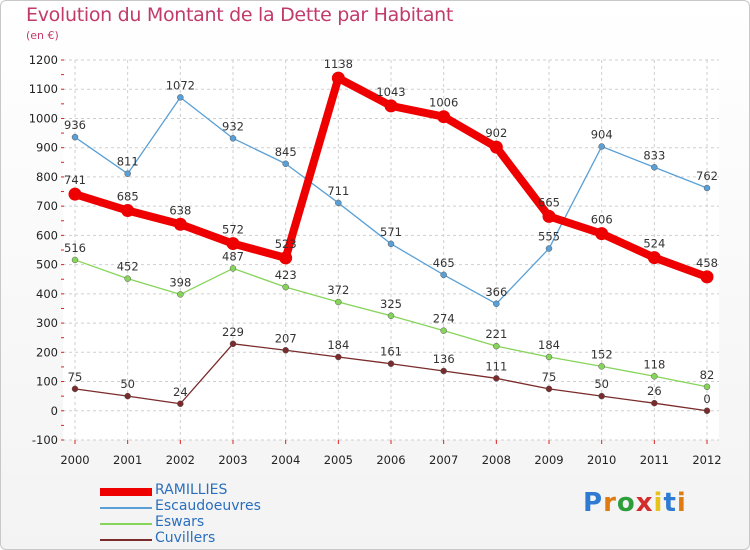 The height and width of the screenshot is (550, 750). Describe the element at coordinates (286, 338) in the screenshot. I see `data-label: 207` at that location.